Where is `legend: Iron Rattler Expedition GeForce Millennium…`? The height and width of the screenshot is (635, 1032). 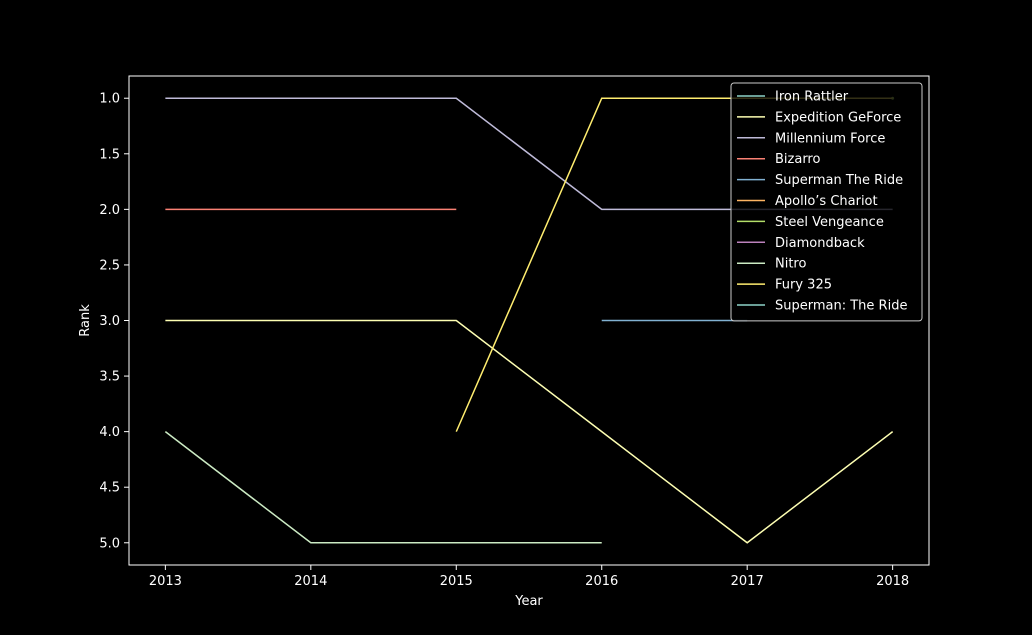
legend: Iron Rattler Expedition GeForce Millennium… is located at coordinates (826, 202).